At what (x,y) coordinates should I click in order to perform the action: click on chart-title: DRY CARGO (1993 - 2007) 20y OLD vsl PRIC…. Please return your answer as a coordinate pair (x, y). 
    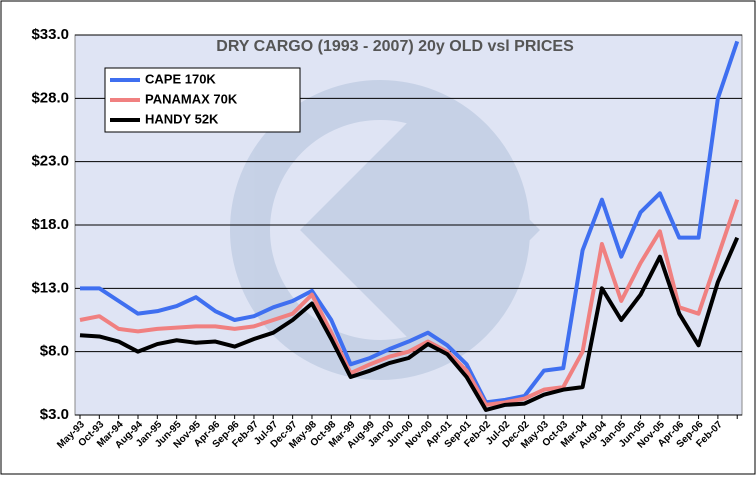
    Looking at the image, I should click on (395, 46).